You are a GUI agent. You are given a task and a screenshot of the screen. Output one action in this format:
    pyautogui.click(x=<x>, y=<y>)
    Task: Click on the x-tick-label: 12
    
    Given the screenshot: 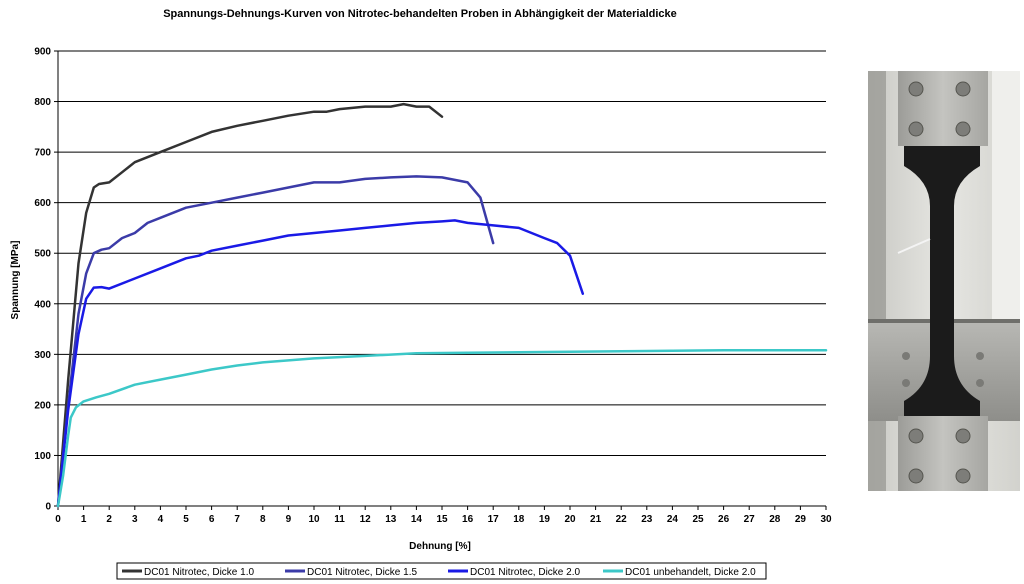 What is the action you would take?
    pyautogui.click(x=366, y=519)
    